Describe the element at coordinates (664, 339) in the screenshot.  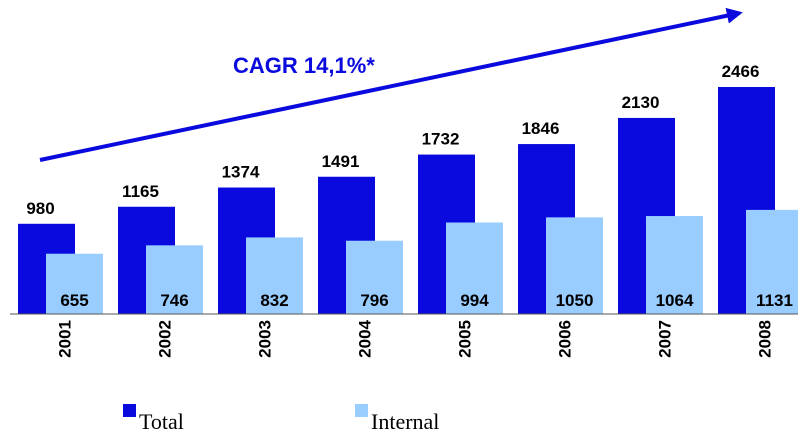
I see `x-tick-label: 2007` at that location.